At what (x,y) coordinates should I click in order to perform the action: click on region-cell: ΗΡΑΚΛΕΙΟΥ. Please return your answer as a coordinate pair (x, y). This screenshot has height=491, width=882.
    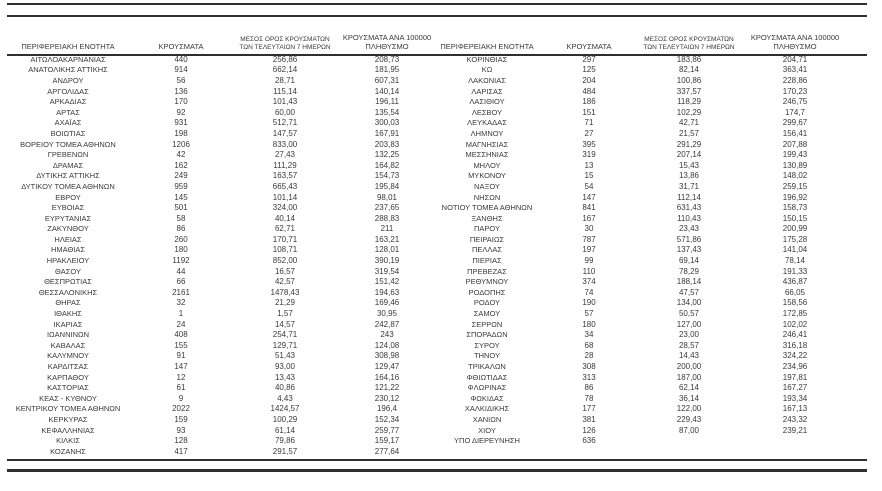
    Looking at the image, I should click on (68, 261).